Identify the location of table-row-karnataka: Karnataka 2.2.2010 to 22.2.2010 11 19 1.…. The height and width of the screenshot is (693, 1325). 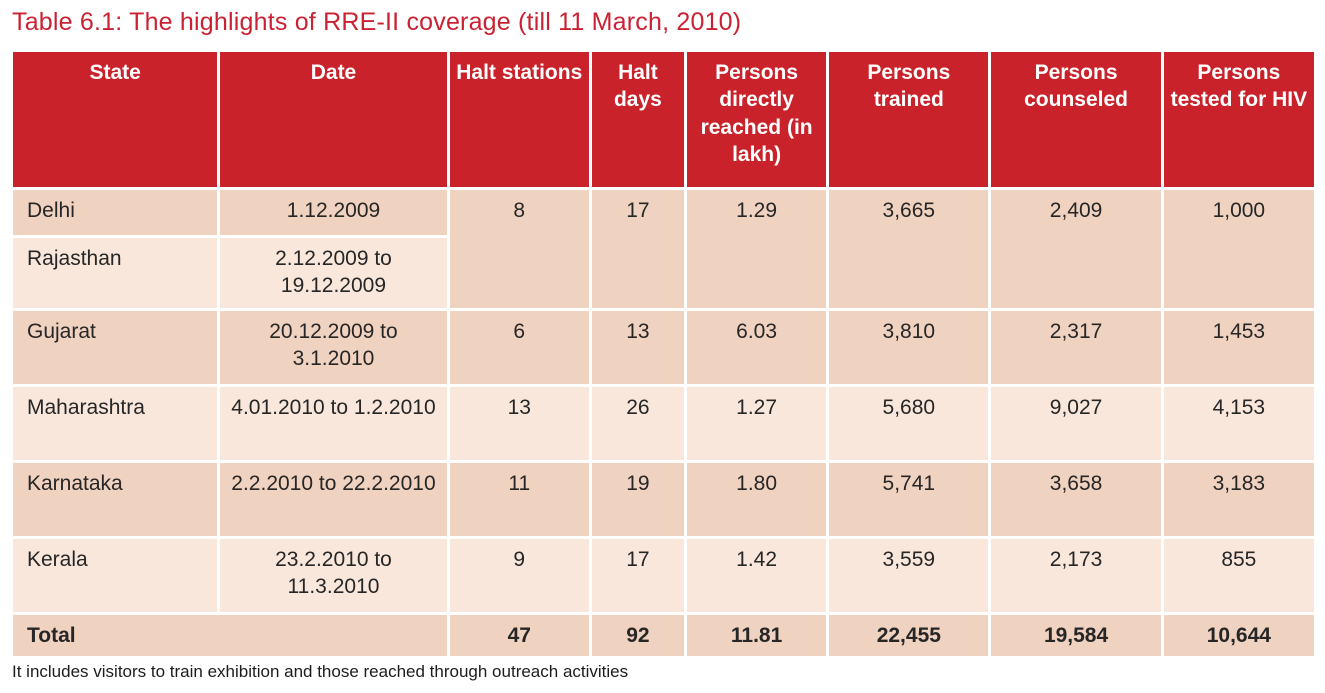
(663, 499).